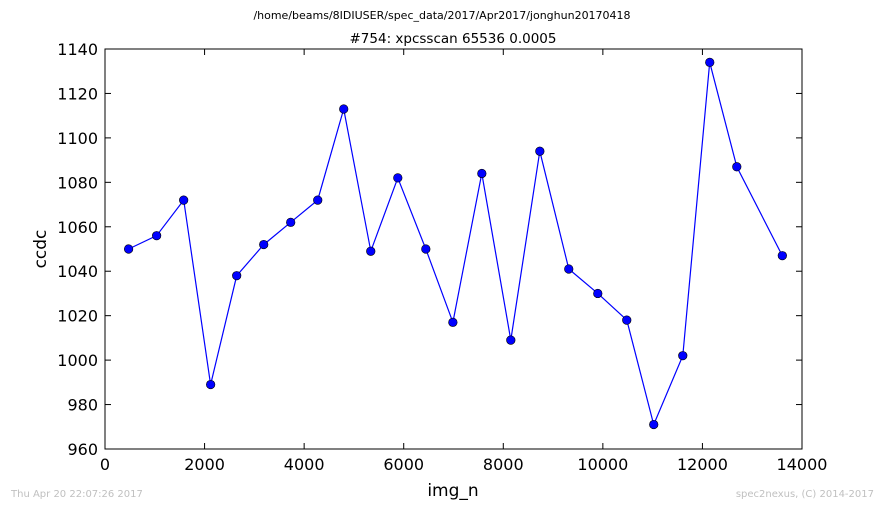 The image size is (884, 509). I want to click on y-tick-label: 1000, so click(77, 360).